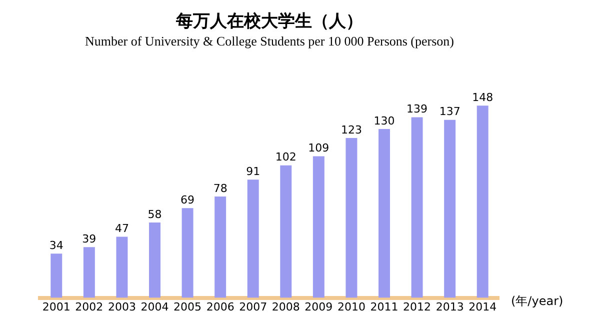 This screenshot has width=599, height=327. Describe the element at coordinates (220, 188) in the screenshot. I see `data-label: 78` at that location.